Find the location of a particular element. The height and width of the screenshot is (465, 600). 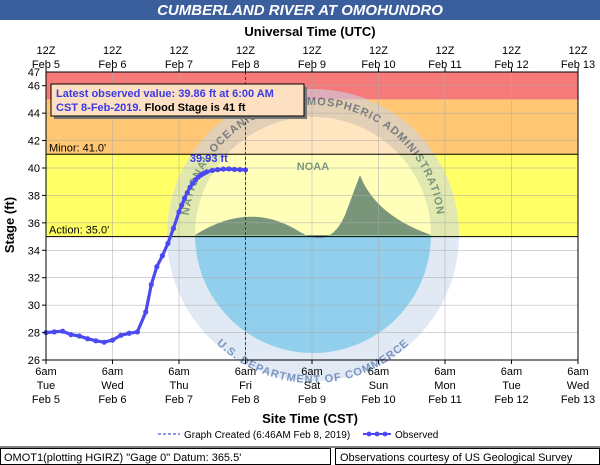

top-tick-label: Feb 5 is located at coordinates (46, 65).